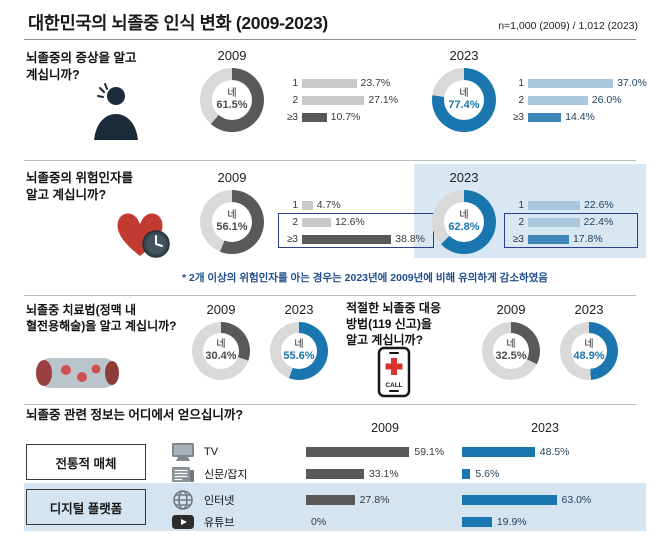  I want to click on bar-row: ≥3 38.8%, so click(354, 239).